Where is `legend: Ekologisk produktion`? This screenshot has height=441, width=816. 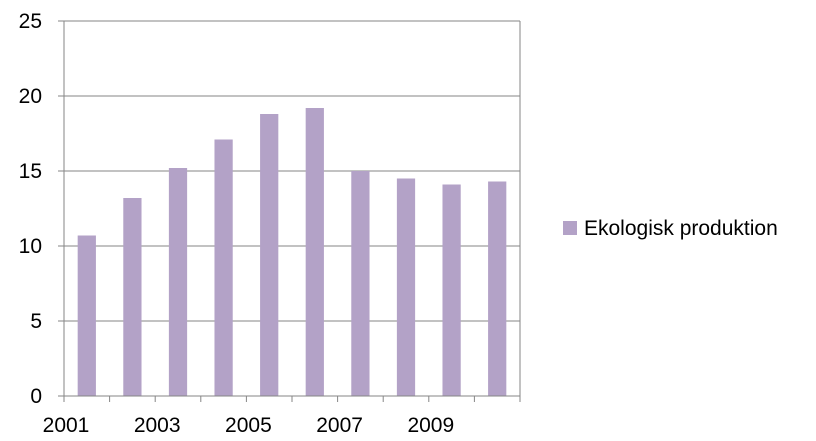 legend: Ekologisk produktion is located at coordinates (670, 228).